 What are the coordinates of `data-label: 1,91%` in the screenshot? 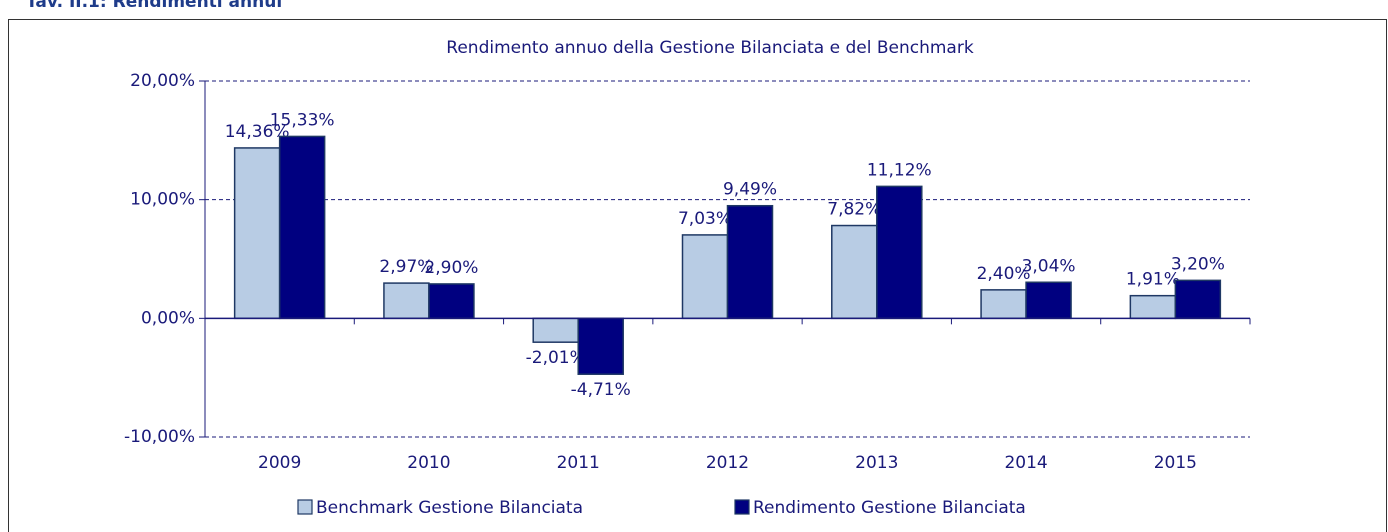 It's located at (1153, 280).